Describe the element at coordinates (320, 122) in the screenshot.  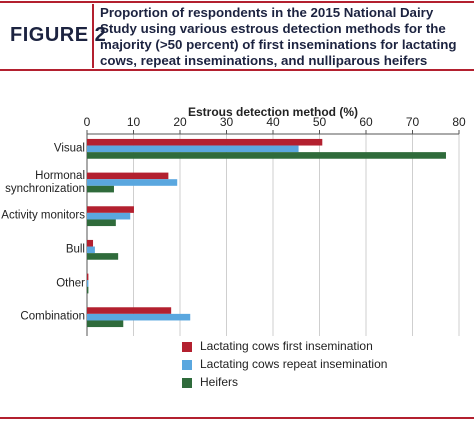
I see `x-tick-label: 50` at that location.